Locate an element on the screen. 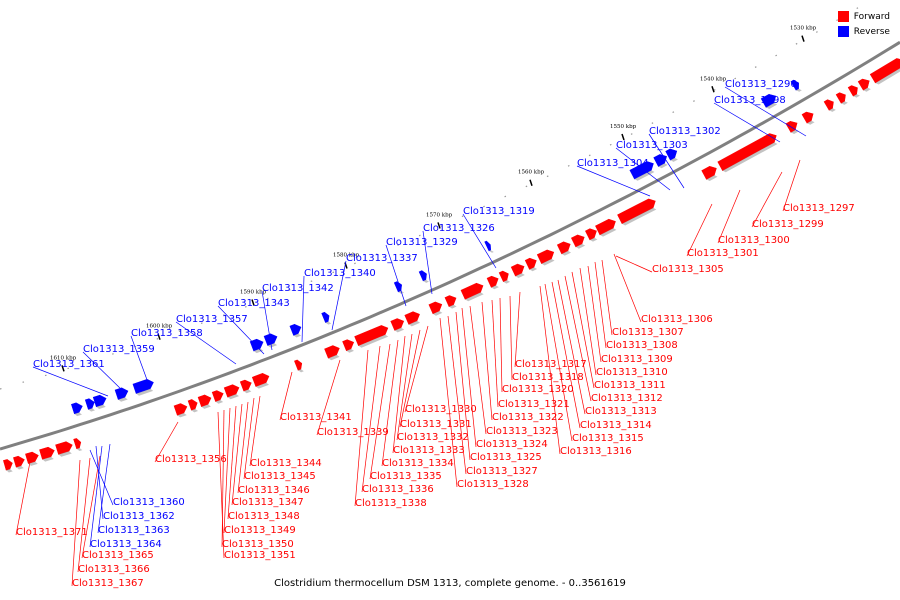 This screenshot has height=600, width=900. gene-label: Clo1313_1318 is located at coordinates (548, 377).